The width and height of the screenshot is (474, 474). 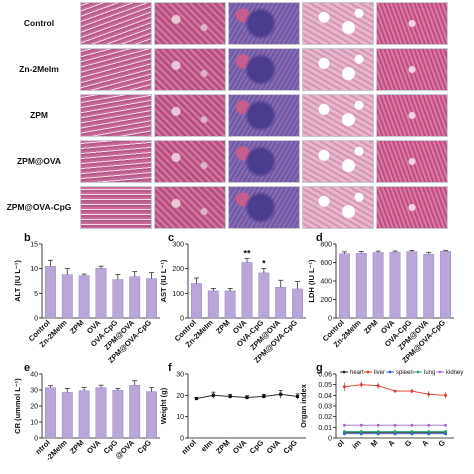 I want to click on x-tick-label: ZPM@OVA-CpG, so click(x=423, y=341).